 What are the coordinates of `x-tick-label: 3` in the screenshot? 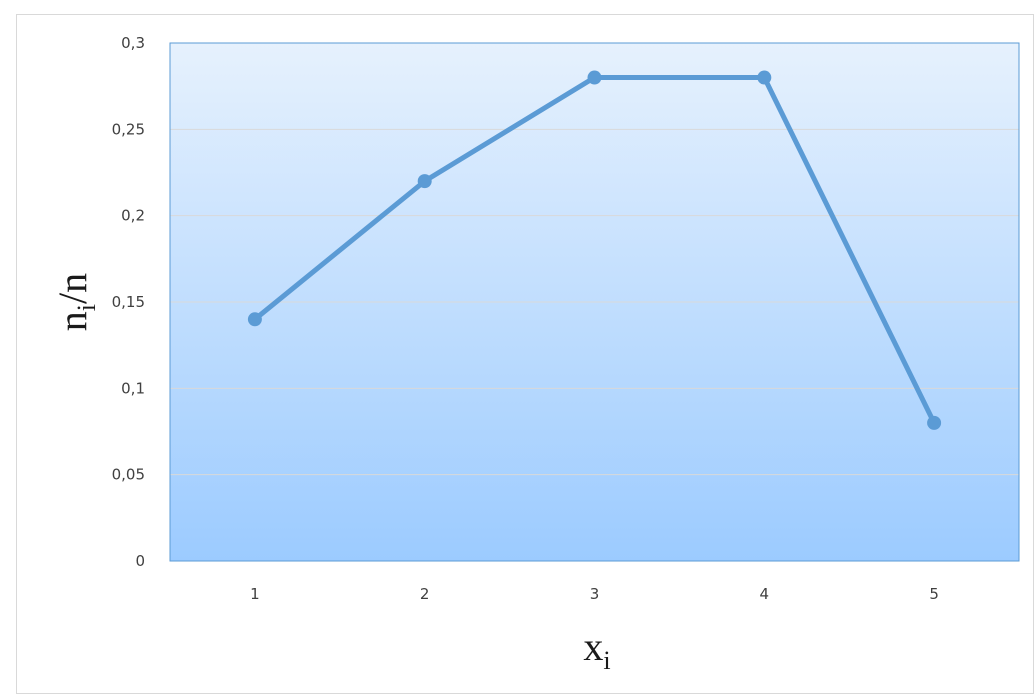 It's located at (595, 594).